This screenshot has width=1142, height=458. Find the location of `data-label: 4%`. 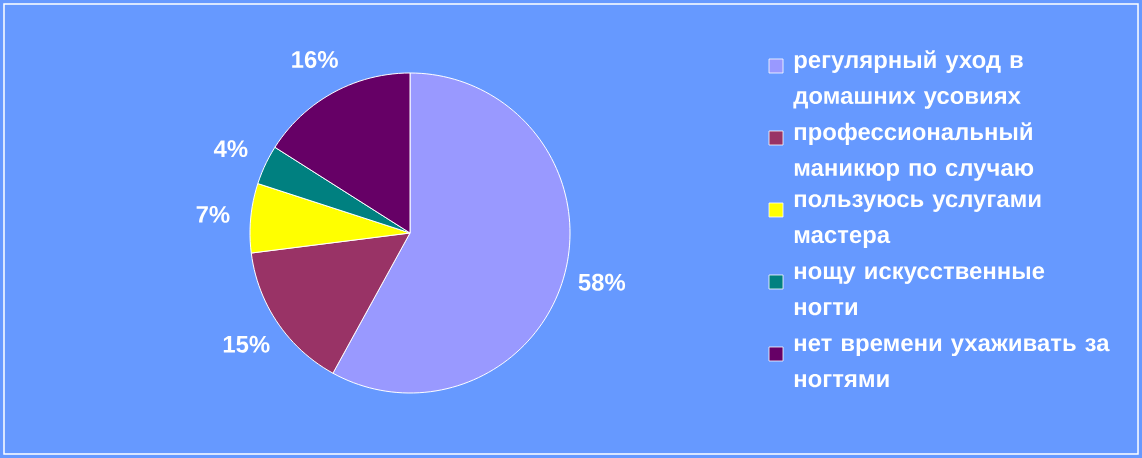

data-label: 4% is located at coordinates (230, 149).